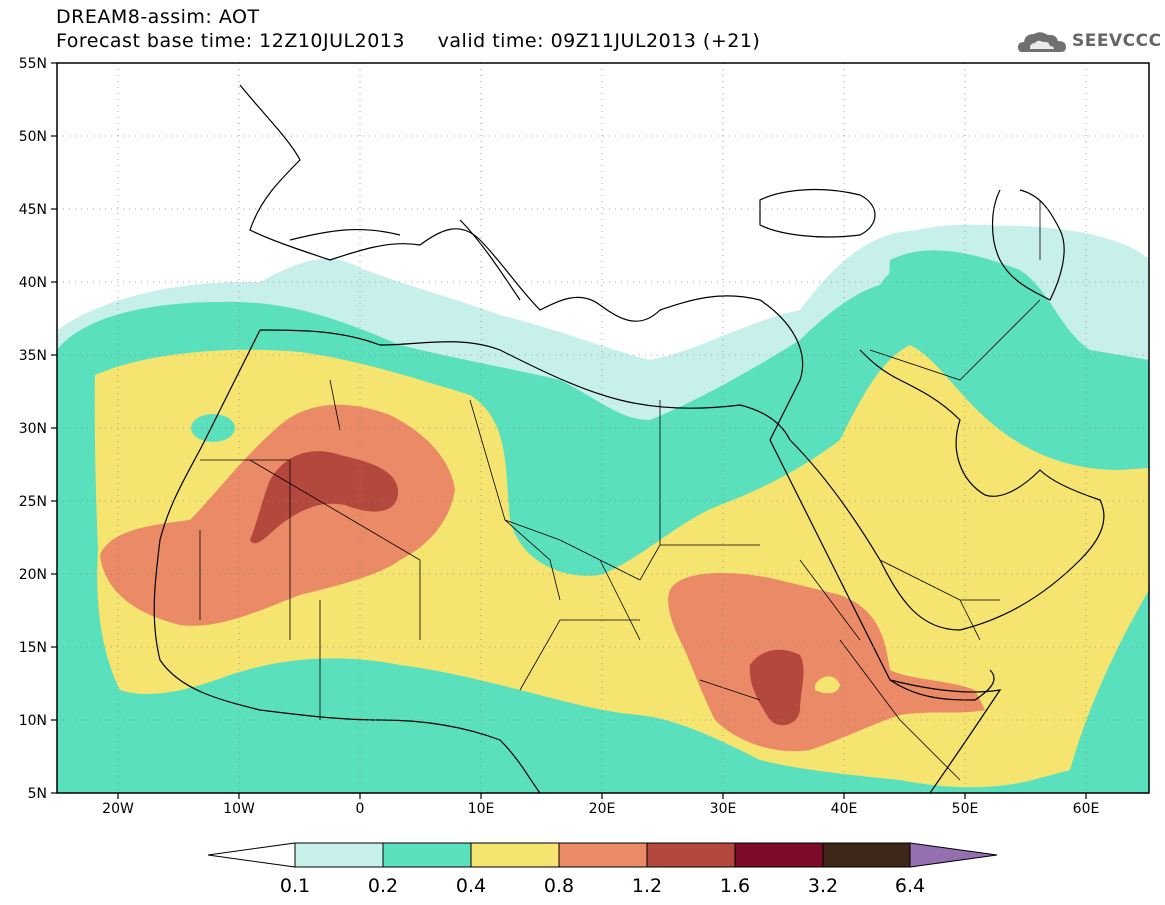 This screenshot has width=1165, height=905. What do you see at coordinates (1042, 42) in the screenshot?
I see `cloud-icon` at bounding box center [1042, 42].